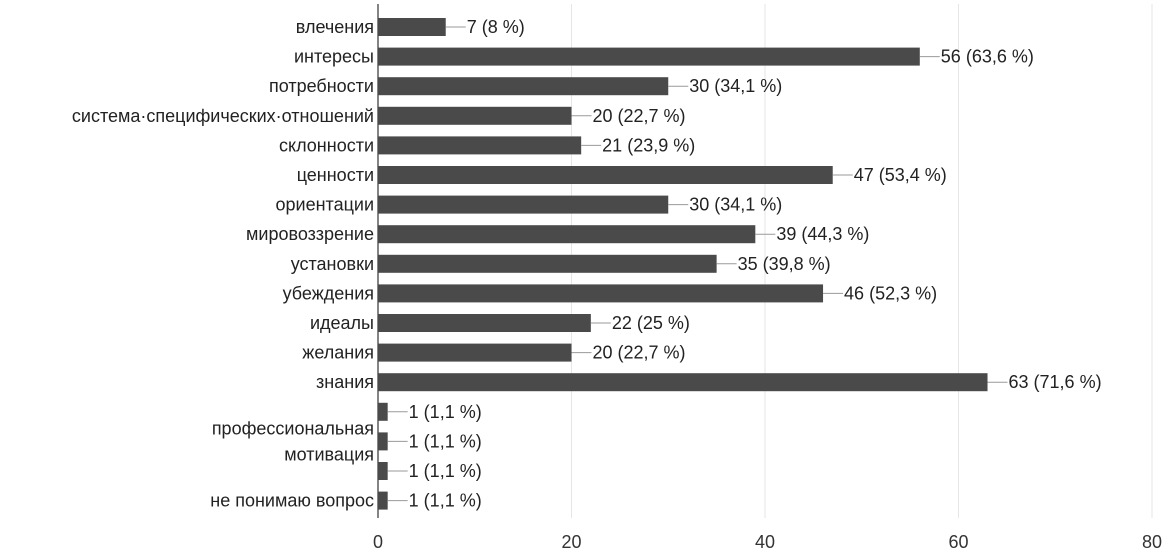 The height and width of the screenshot is (558, 1170). What do you see at coordinates (325, 205) in the screenshot?
I see `category-label: ориентации` at bounding box center [325, 205].